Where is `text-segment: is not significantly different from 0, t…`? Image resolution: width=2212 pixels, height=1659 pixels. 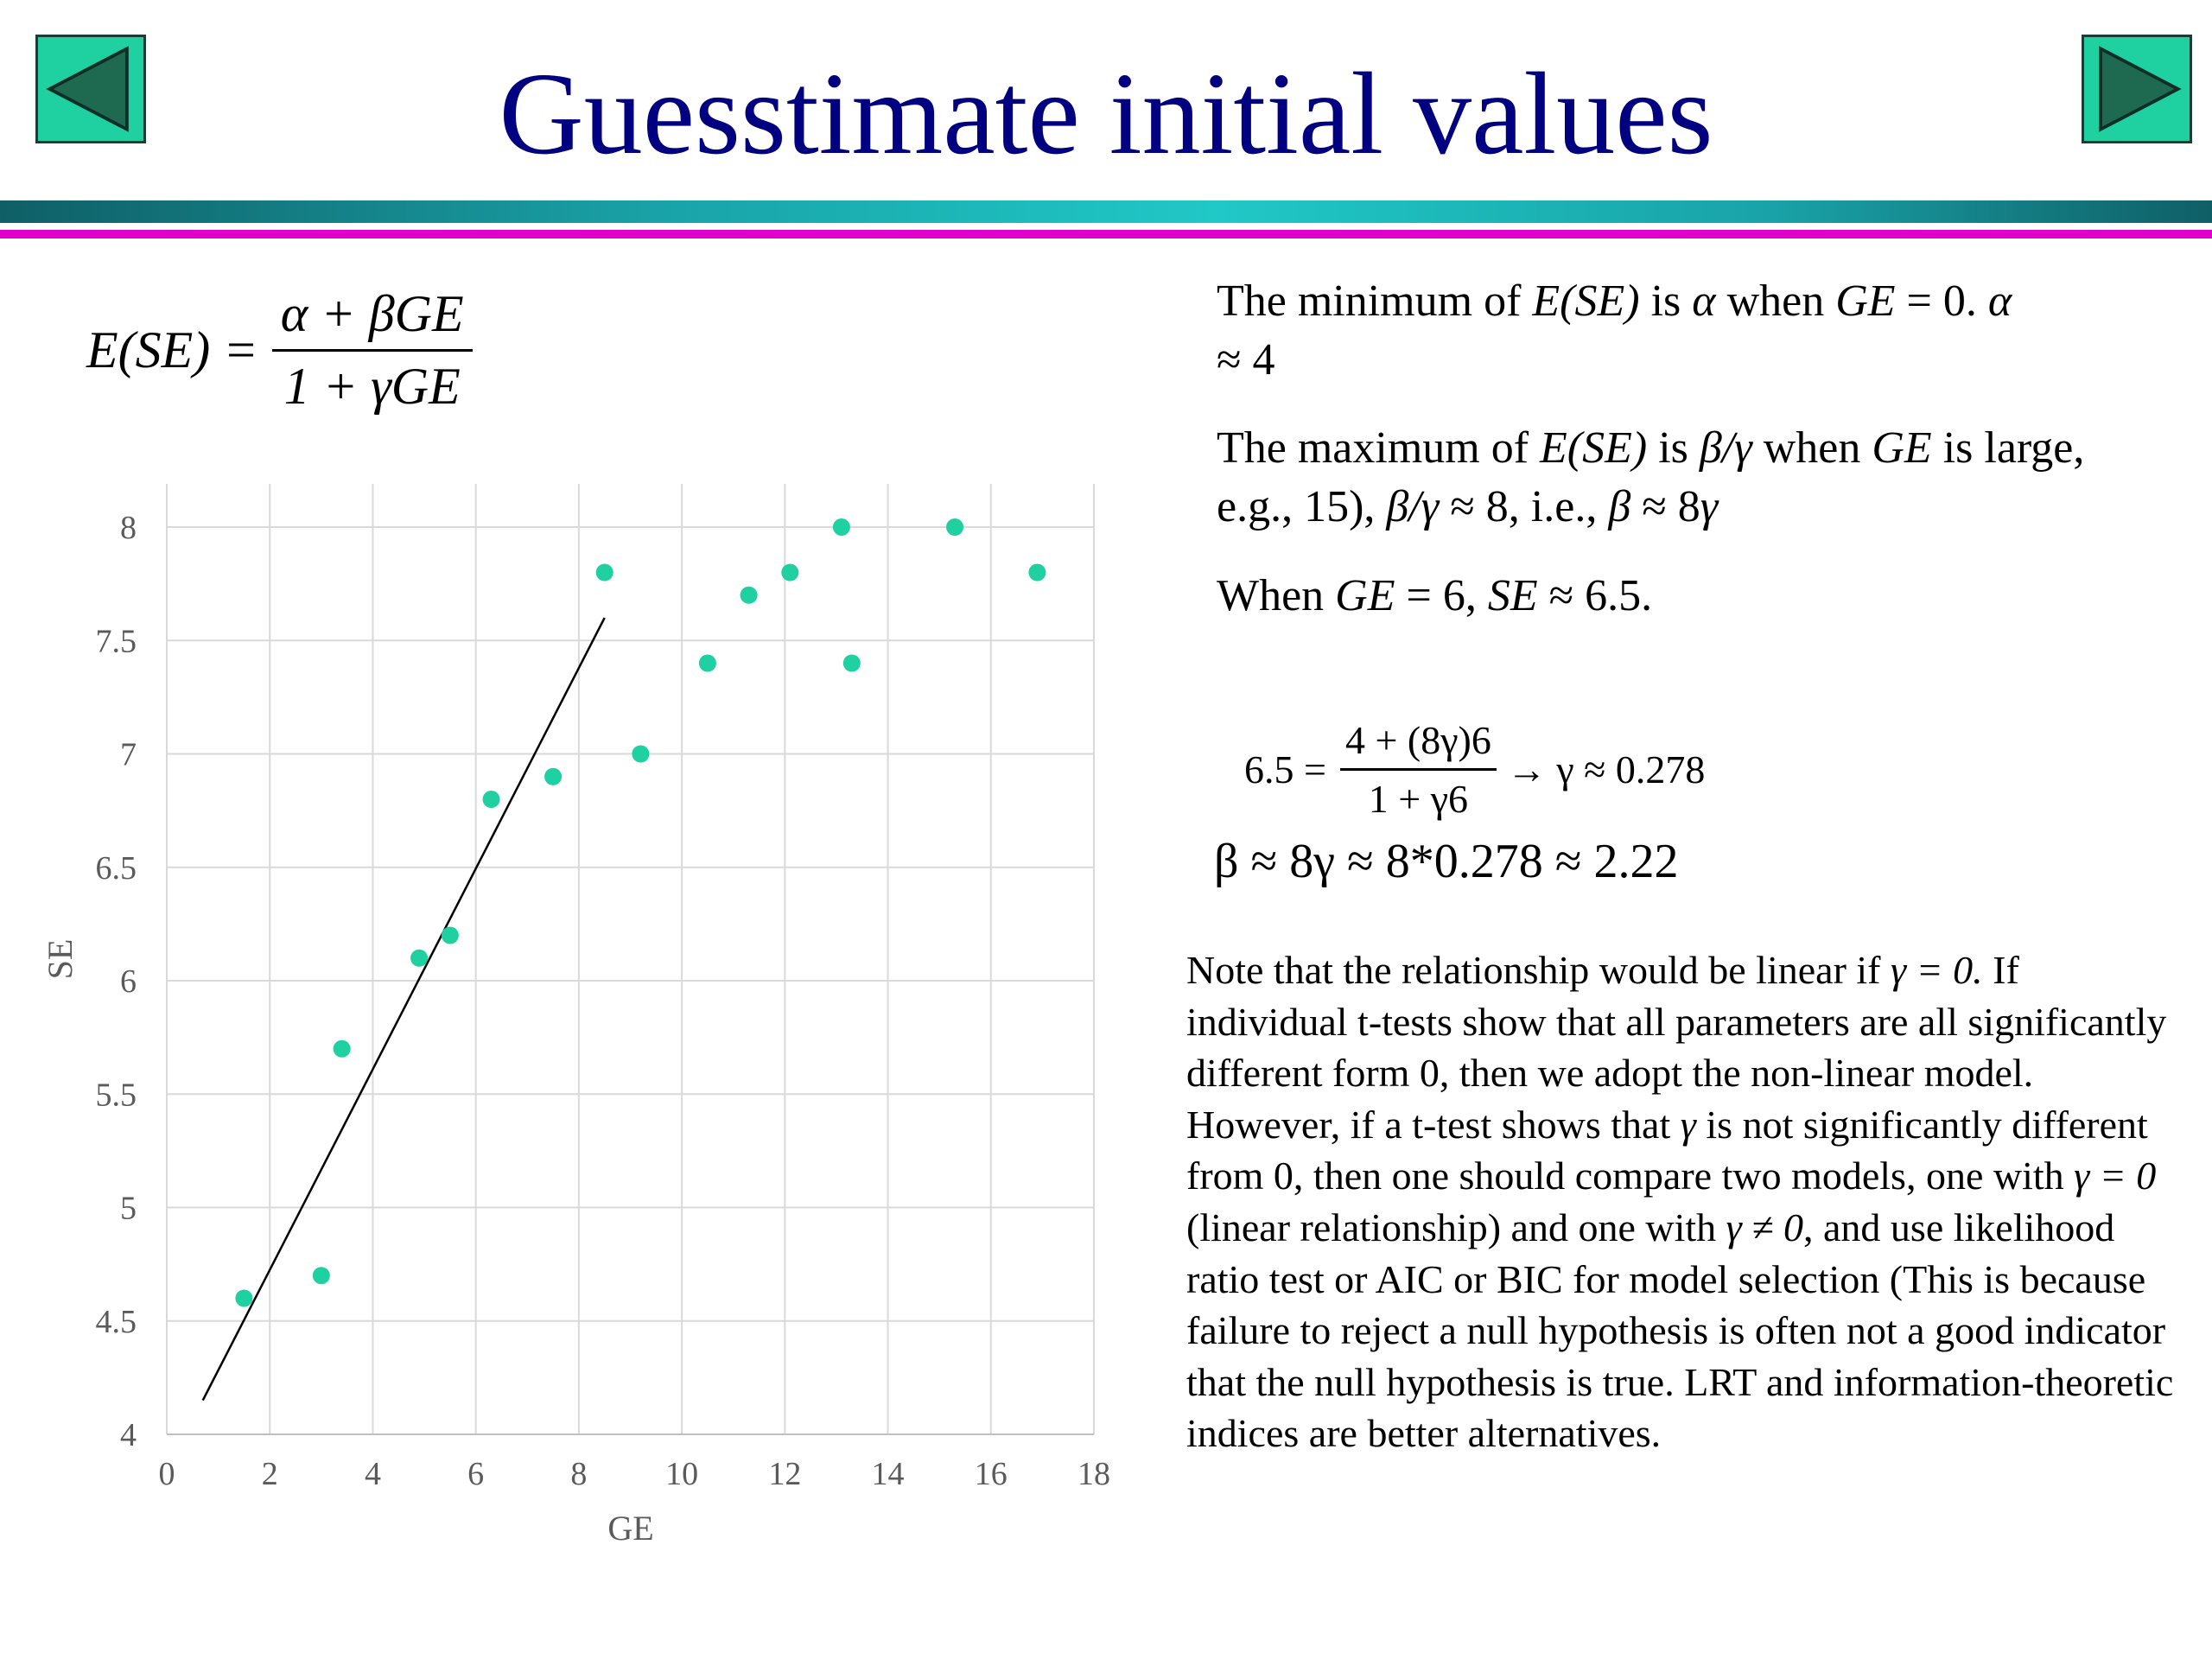 text-segment: is not significantly different from 0, t… is located at coordinates (1667, 1150).